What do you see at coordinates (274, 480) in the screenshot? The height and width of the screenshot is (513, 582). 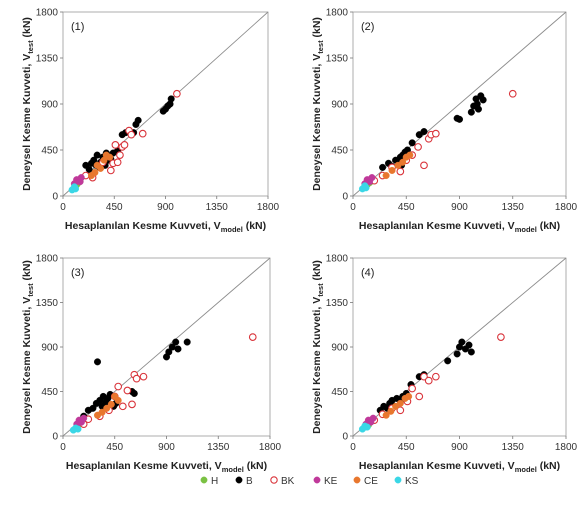 I see `legend-marker-bk` at bounding box center [274, 480].